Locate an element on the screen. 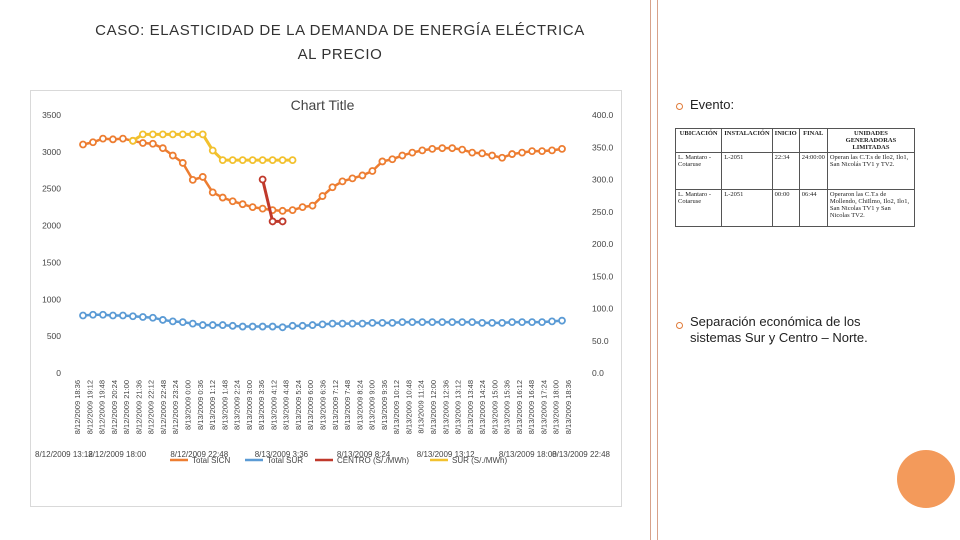 The width and height of the screenshot is (960, 540). y-axis-right-tick-label: 100.0 is located at coordinates (603, 309).